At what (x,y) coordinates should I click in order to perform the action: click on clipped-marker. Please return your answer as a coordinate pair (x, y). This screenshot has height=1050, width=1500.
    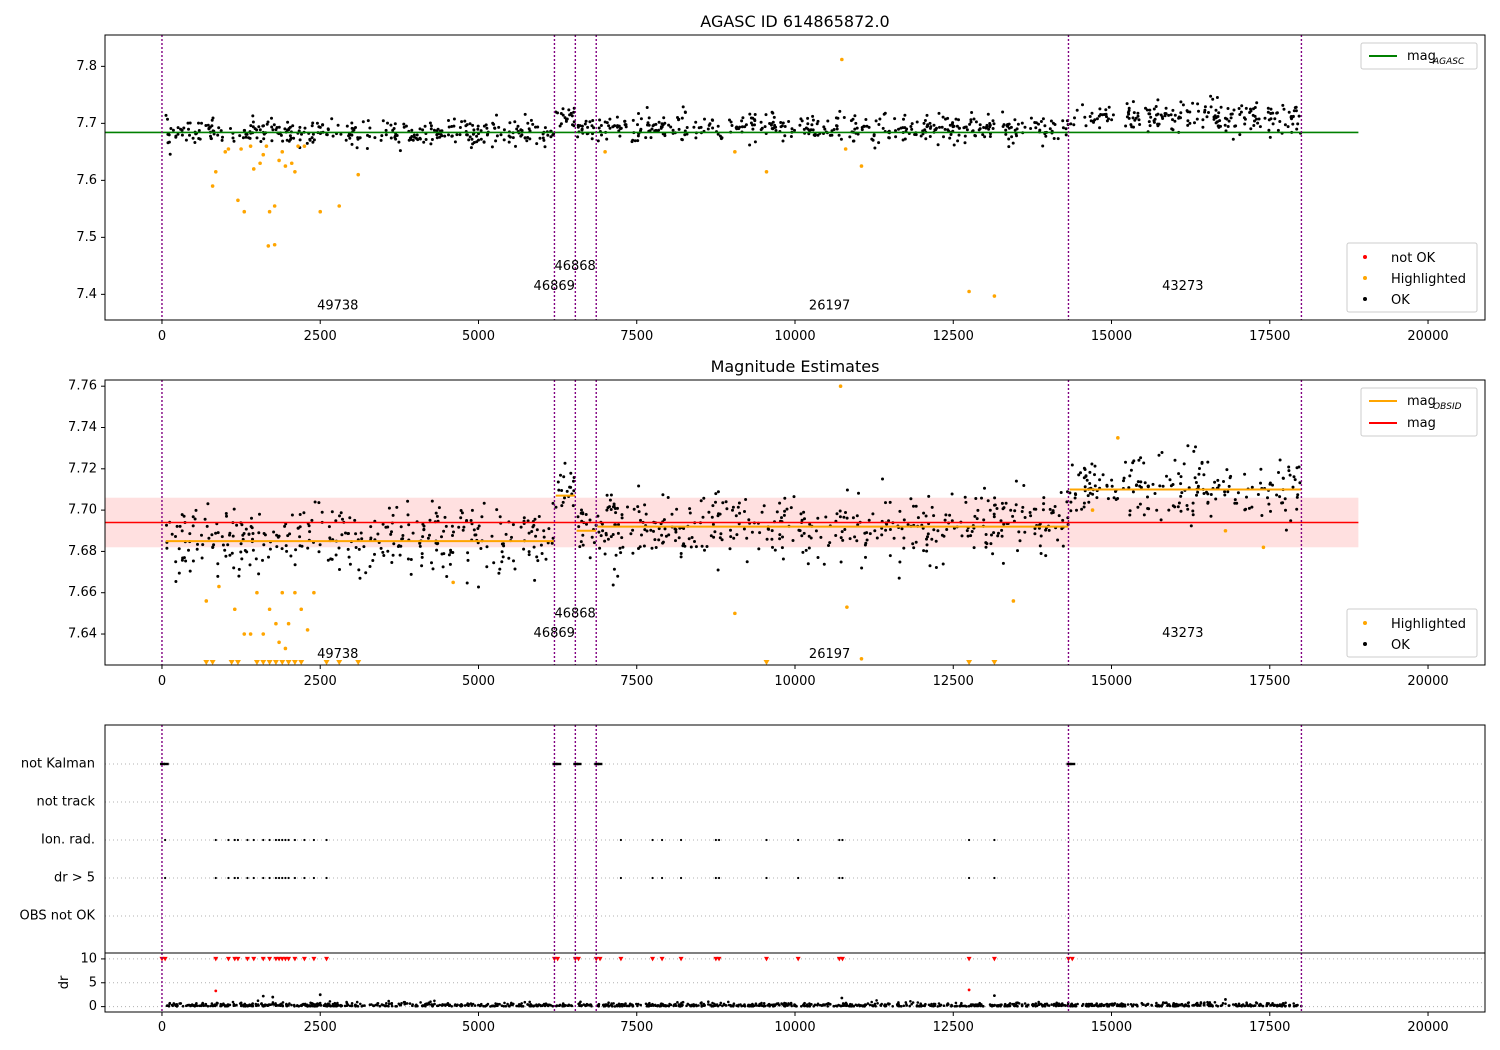
    Looking at the image, I should click on (282, 662).